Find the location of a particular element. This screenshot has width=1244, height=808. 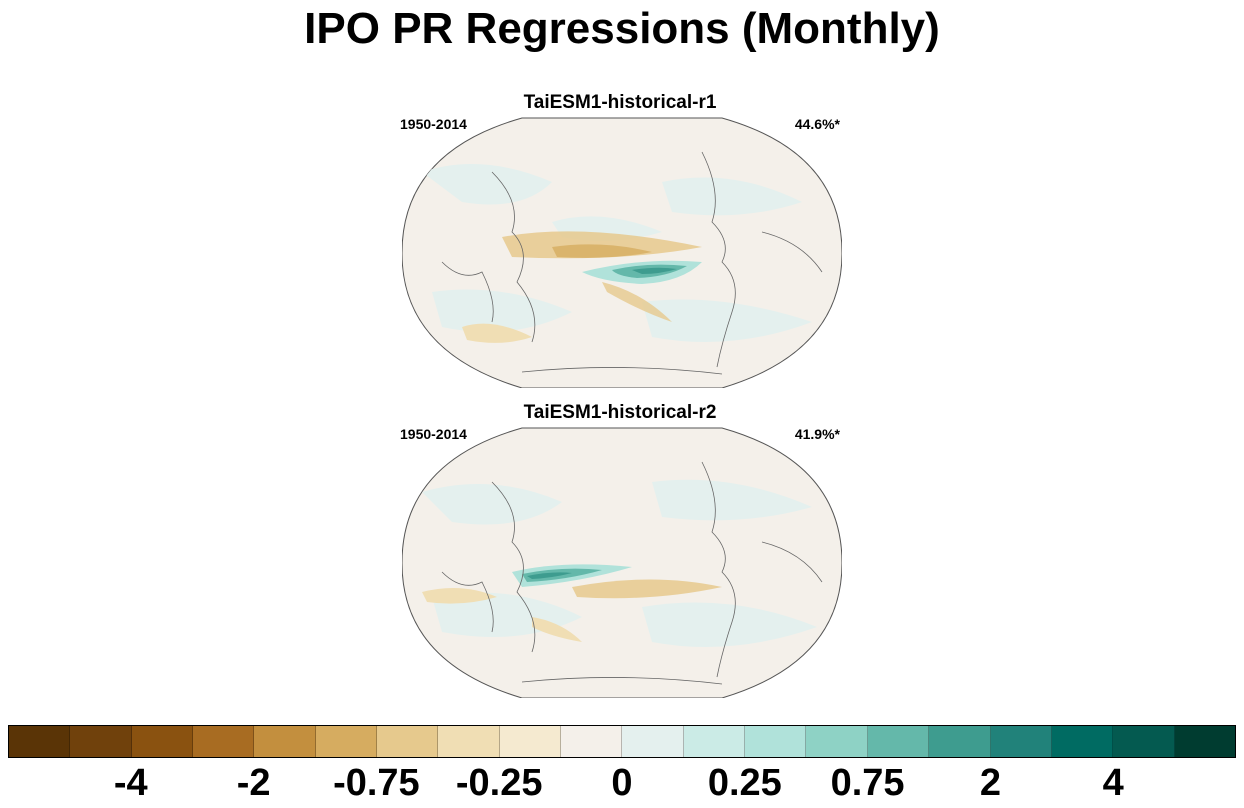

map-panel-r2: TaiESM1-historical-r2 1950-2014 41.9%* is located at coordinates (620, 552).